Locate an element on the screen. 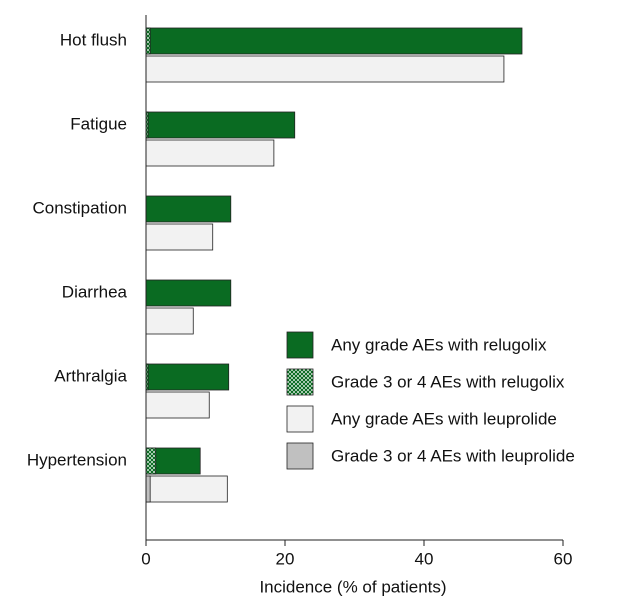 The height and width of the screenshot is (607, 643). x-tick-label: 0 is located at coordinates (145, 558).